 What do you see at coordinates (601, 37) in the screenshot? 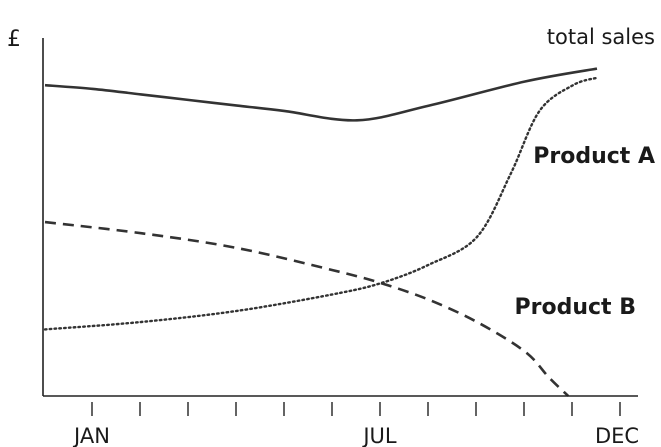
I see `total-sales-series-label: total sales` at bounding box center [601, 37].